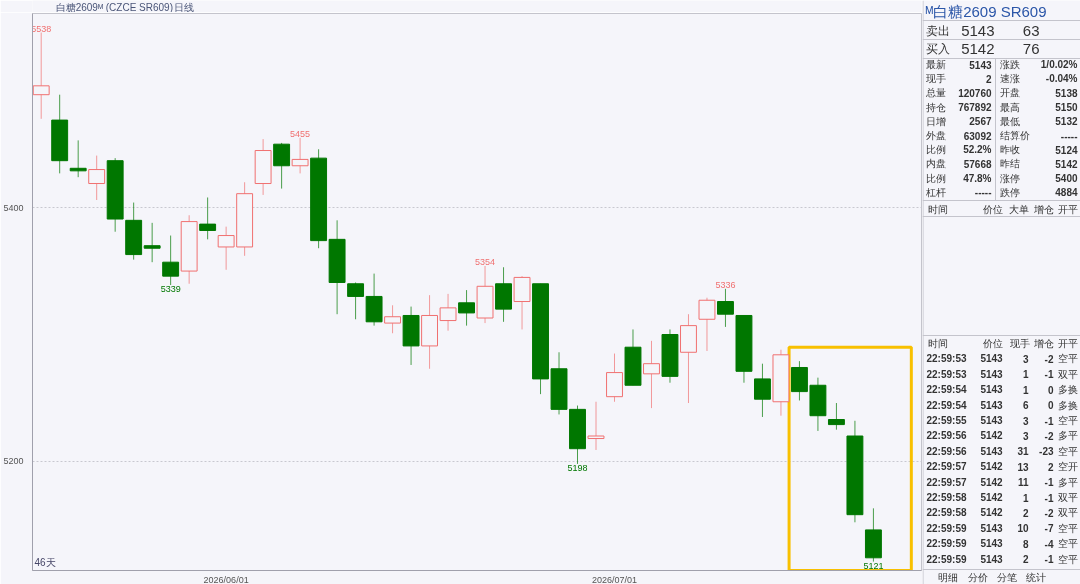 This screenshot has height=584, width=1080. Describe the element at coordinates (935, 192) in the screenshot. I see `text: 杠杆` at that location.